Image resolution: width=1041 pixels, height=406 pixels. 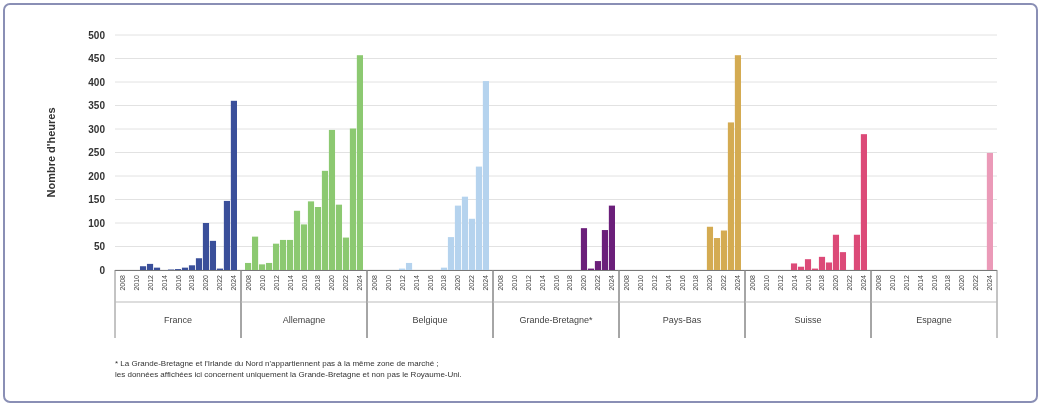 What do you see at coordinates (430, 320) in the screenshot?
I see `x-axis-title: Belgique` at bounding box center [430, 320].